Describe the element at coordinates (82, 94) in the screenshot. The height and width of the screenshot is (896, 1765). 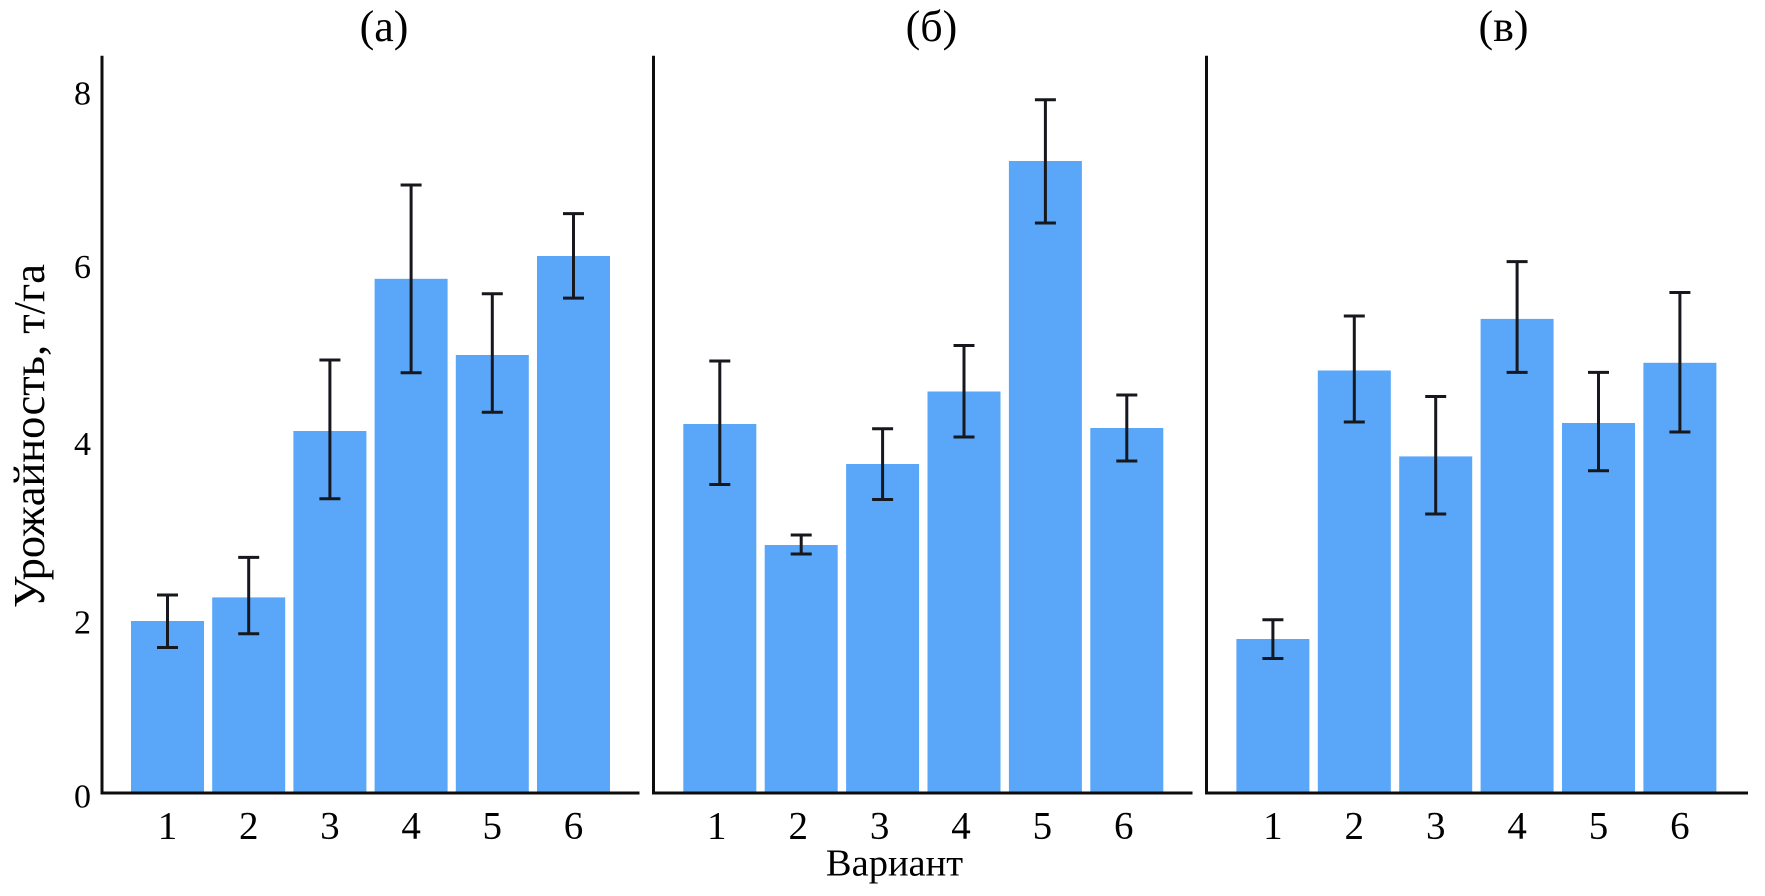
I see `svg-text: 8` at that location.